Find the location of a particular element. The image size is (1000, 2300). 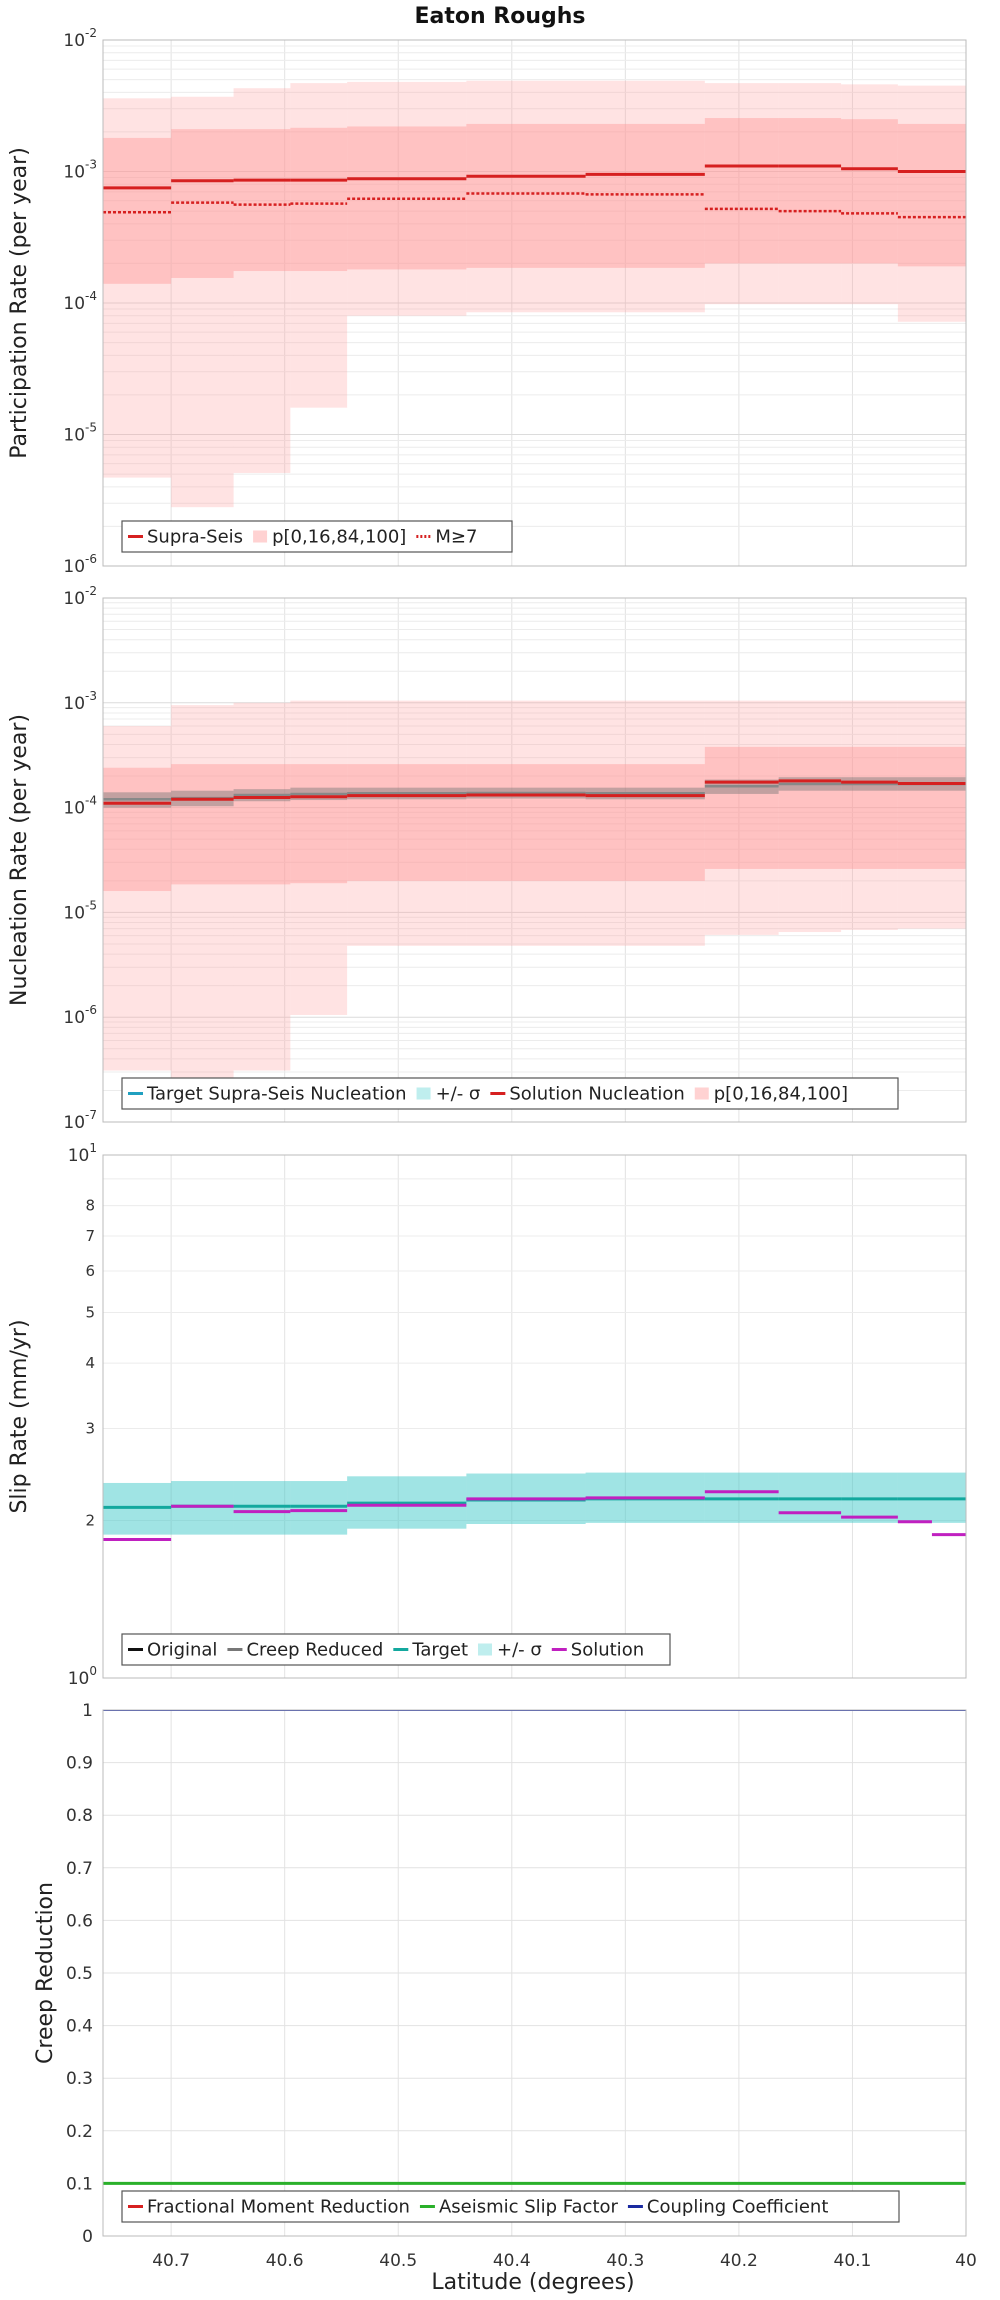

legend-label: Target is located at coordinates (439, 1650).